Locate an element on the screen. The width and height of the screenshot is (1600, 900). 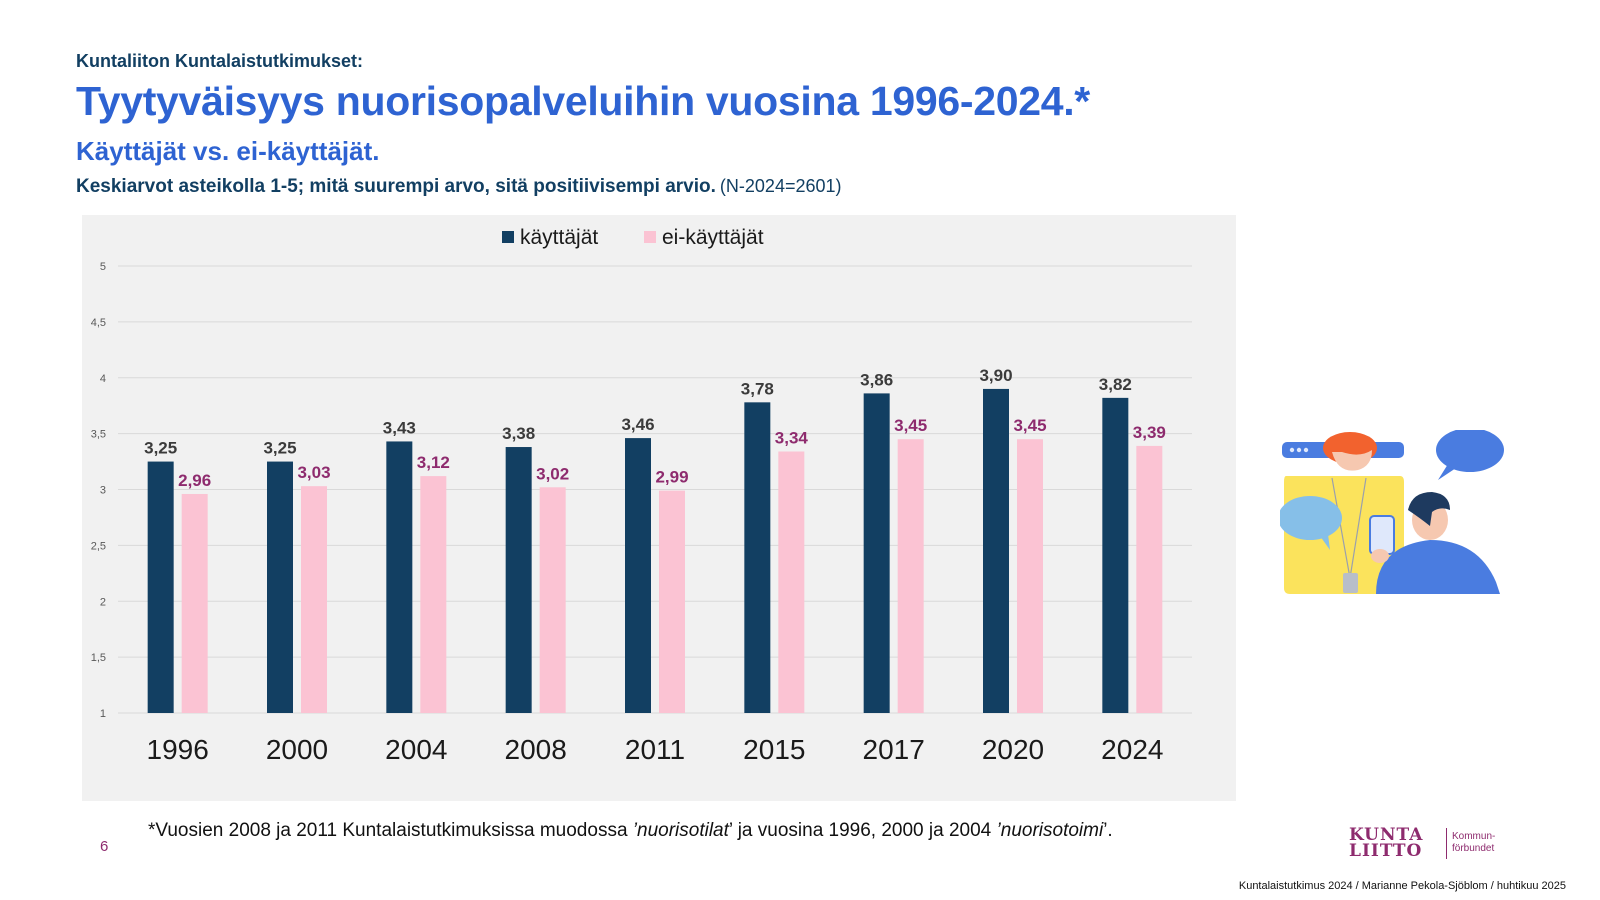
logo-side-line-1: Kommun- is located at coordinates (1474, 836).